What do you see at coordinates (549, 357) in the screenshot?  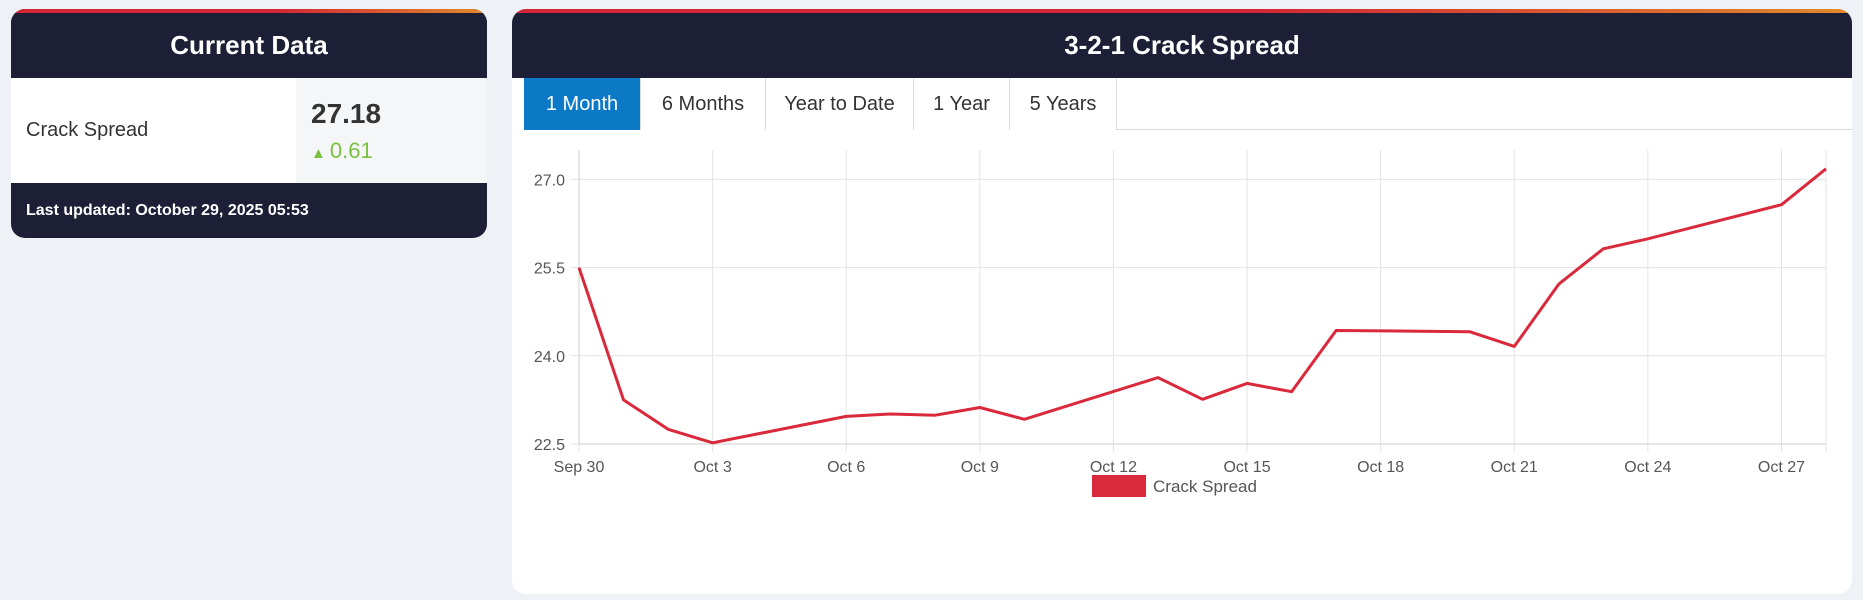 I see `y-tick-label: 24.0` at bounding box center [549, 357].